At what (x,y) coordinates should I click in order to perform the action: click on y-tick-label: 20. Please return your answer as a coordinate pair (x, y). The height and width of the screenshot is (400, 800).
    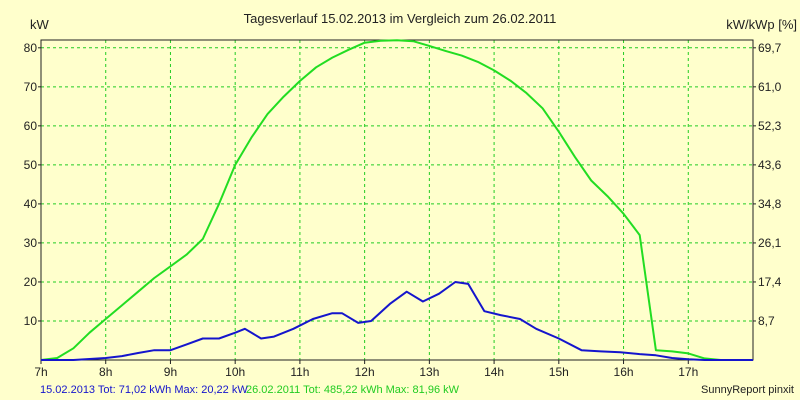
    Looking at the image, I should click on (31, 282).